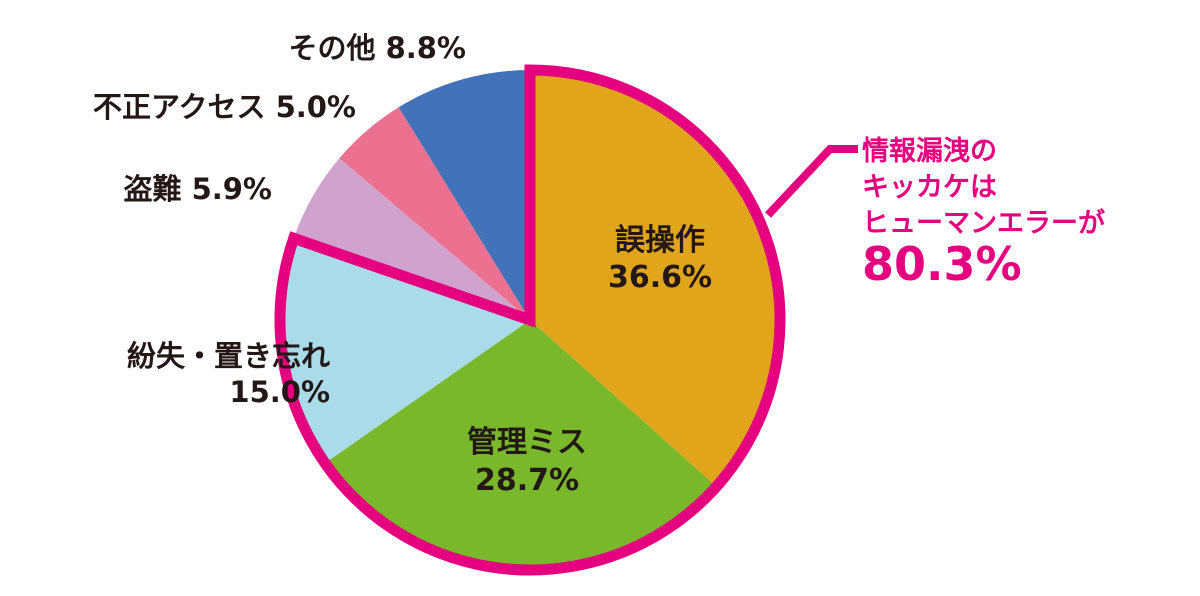 Image resolution: width=1200 pixels, height=596 pixels. Describe the element at coordinates (232, 189) in the screenshot. I see `slice-value-theft: 5.9%` at that location.